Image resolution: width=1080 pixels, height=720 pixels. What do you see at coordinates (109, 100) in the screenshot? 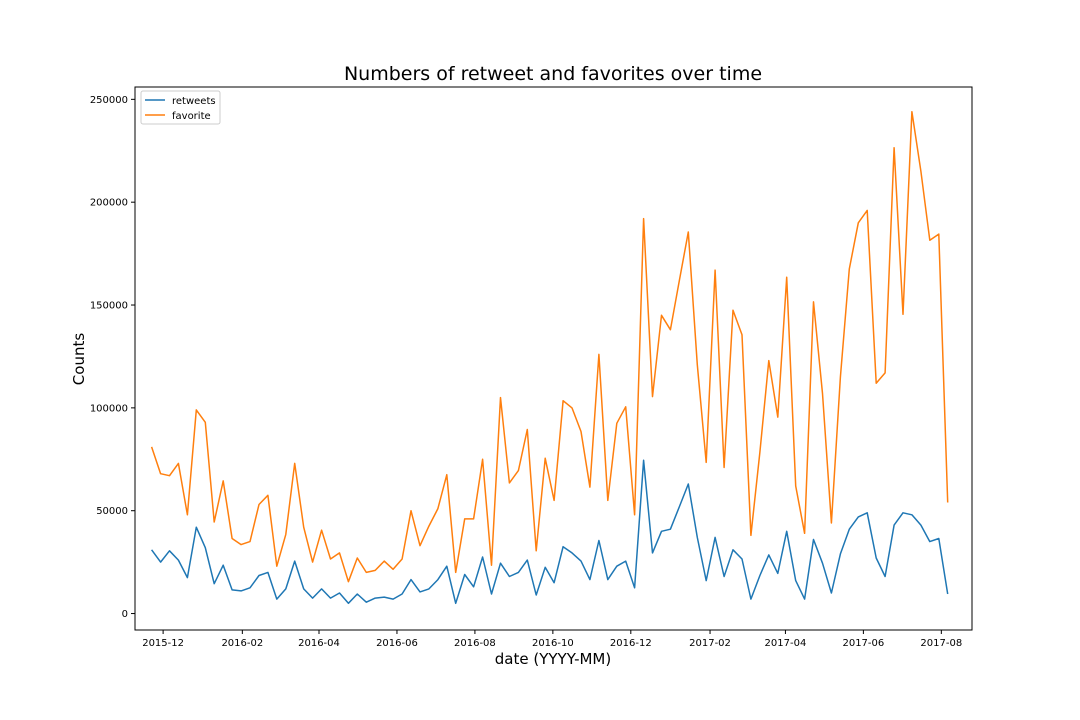
I see `y-tick-label: 250000` at bounding box center [109, 100].